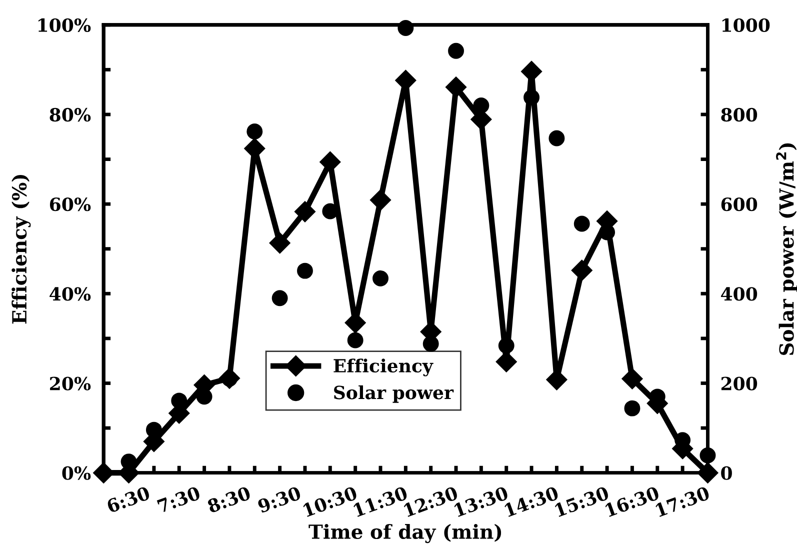 The width and height of the screenshot is (797, 553). Describe the element at coordinates (739, 115) in the screenshot. I see `y2-tick-label: 800` at that location.